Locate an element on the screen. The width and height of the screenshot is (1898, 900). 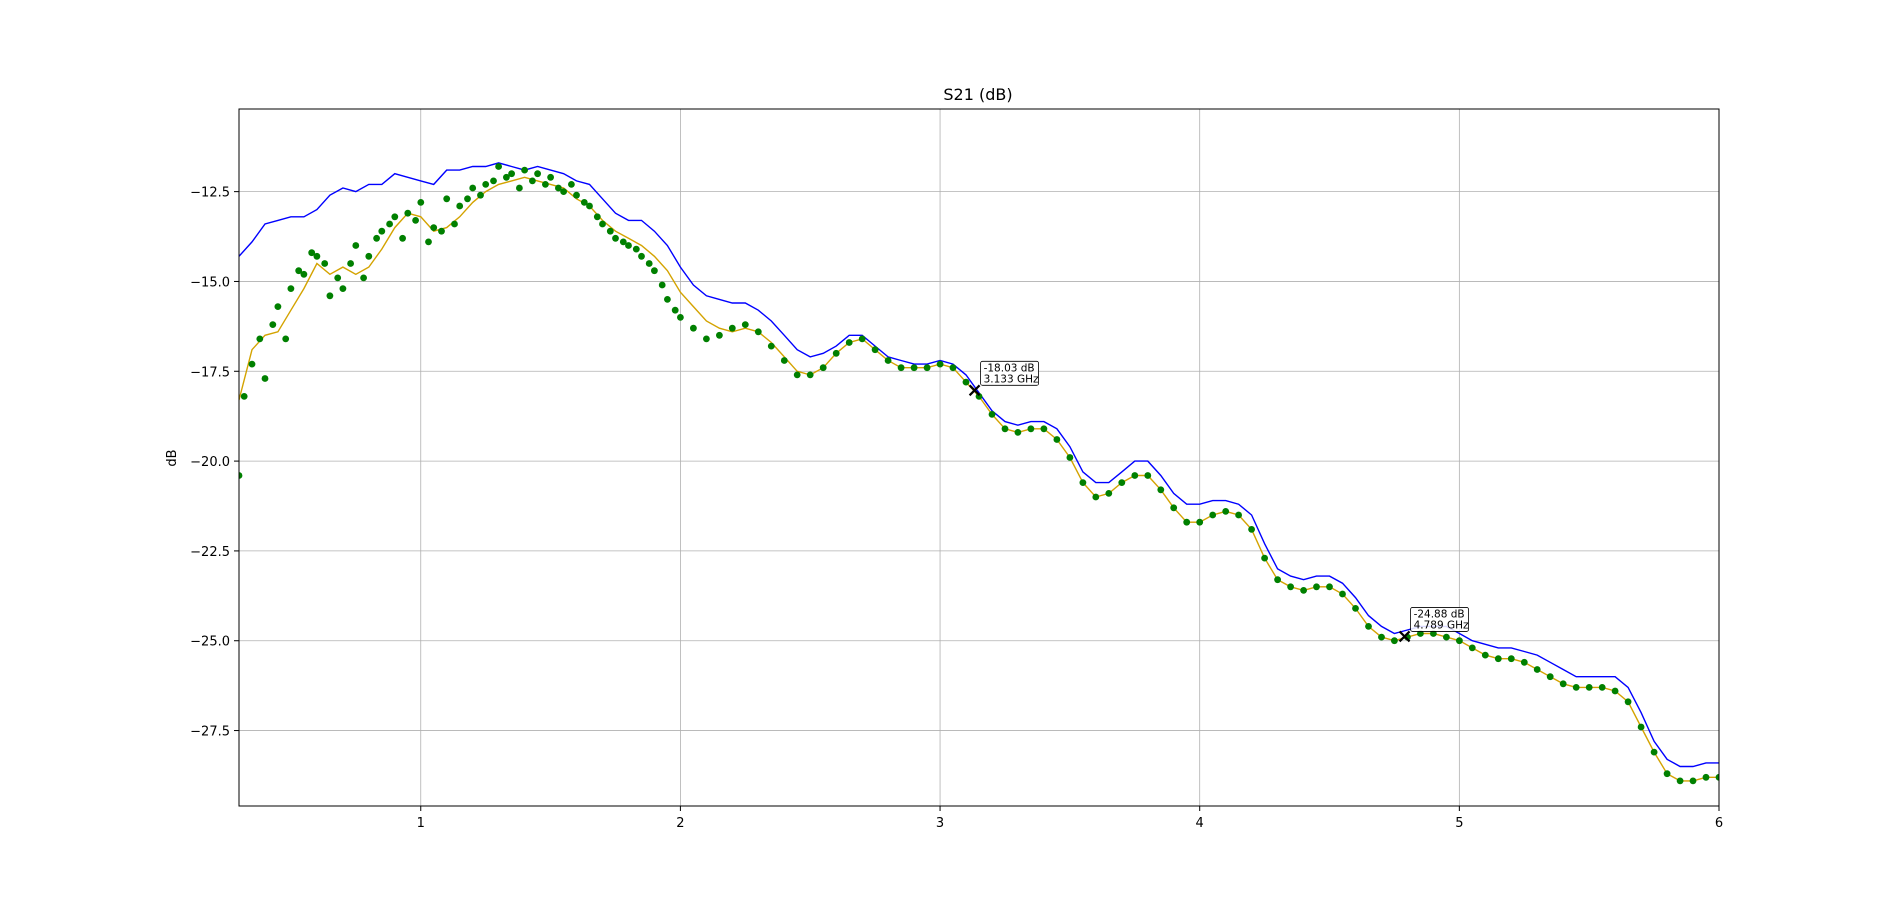
marker-label-box is located at coordinates (1439, 619).